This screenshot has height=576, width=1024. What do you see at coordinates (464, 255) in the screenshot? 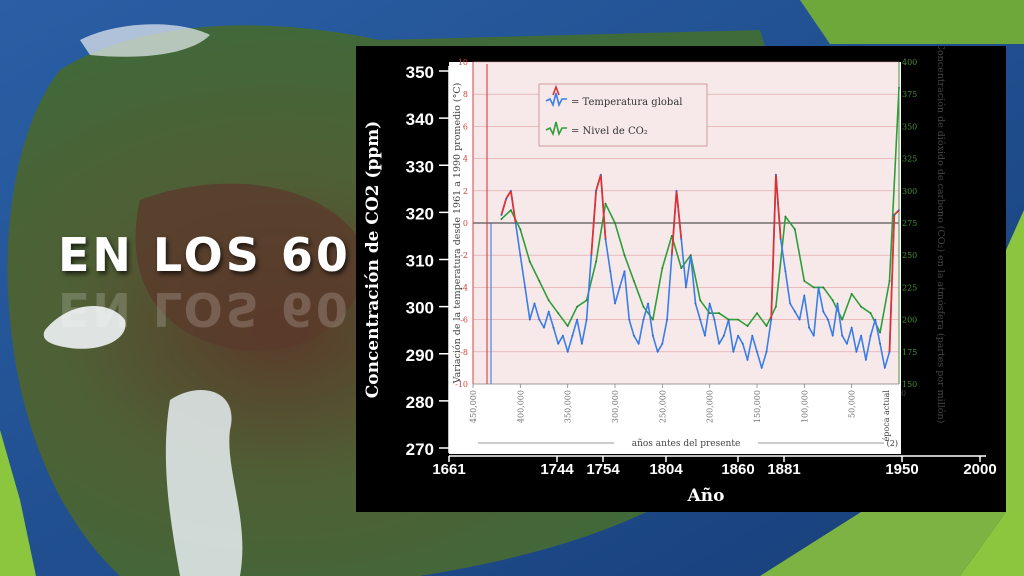
I see `inner-left-tick-label: -2` at bounding box center [464, 255].